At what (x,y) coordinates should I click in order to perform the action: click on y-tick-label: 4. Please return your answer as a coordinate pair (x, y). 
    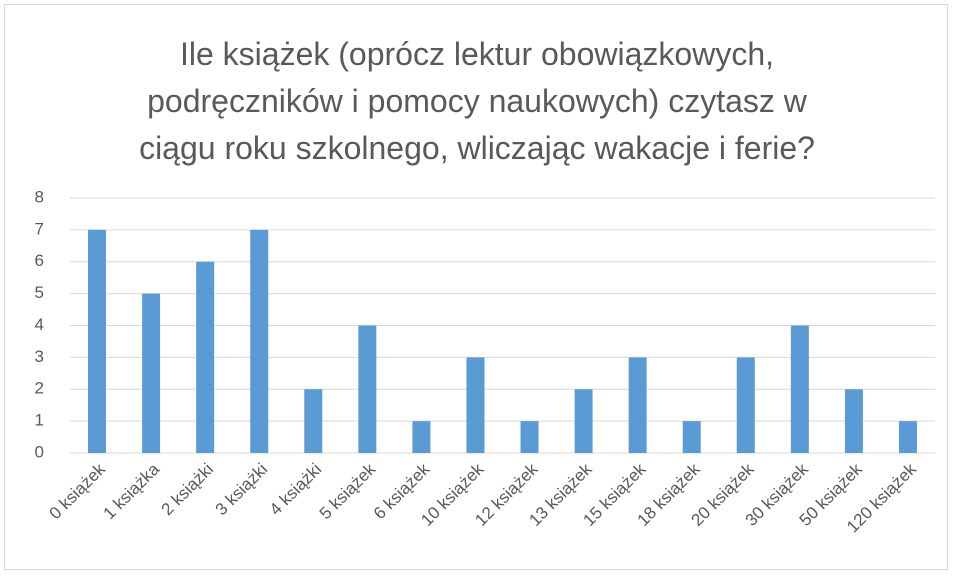
    Looking at the image, I should click on (39, 324).